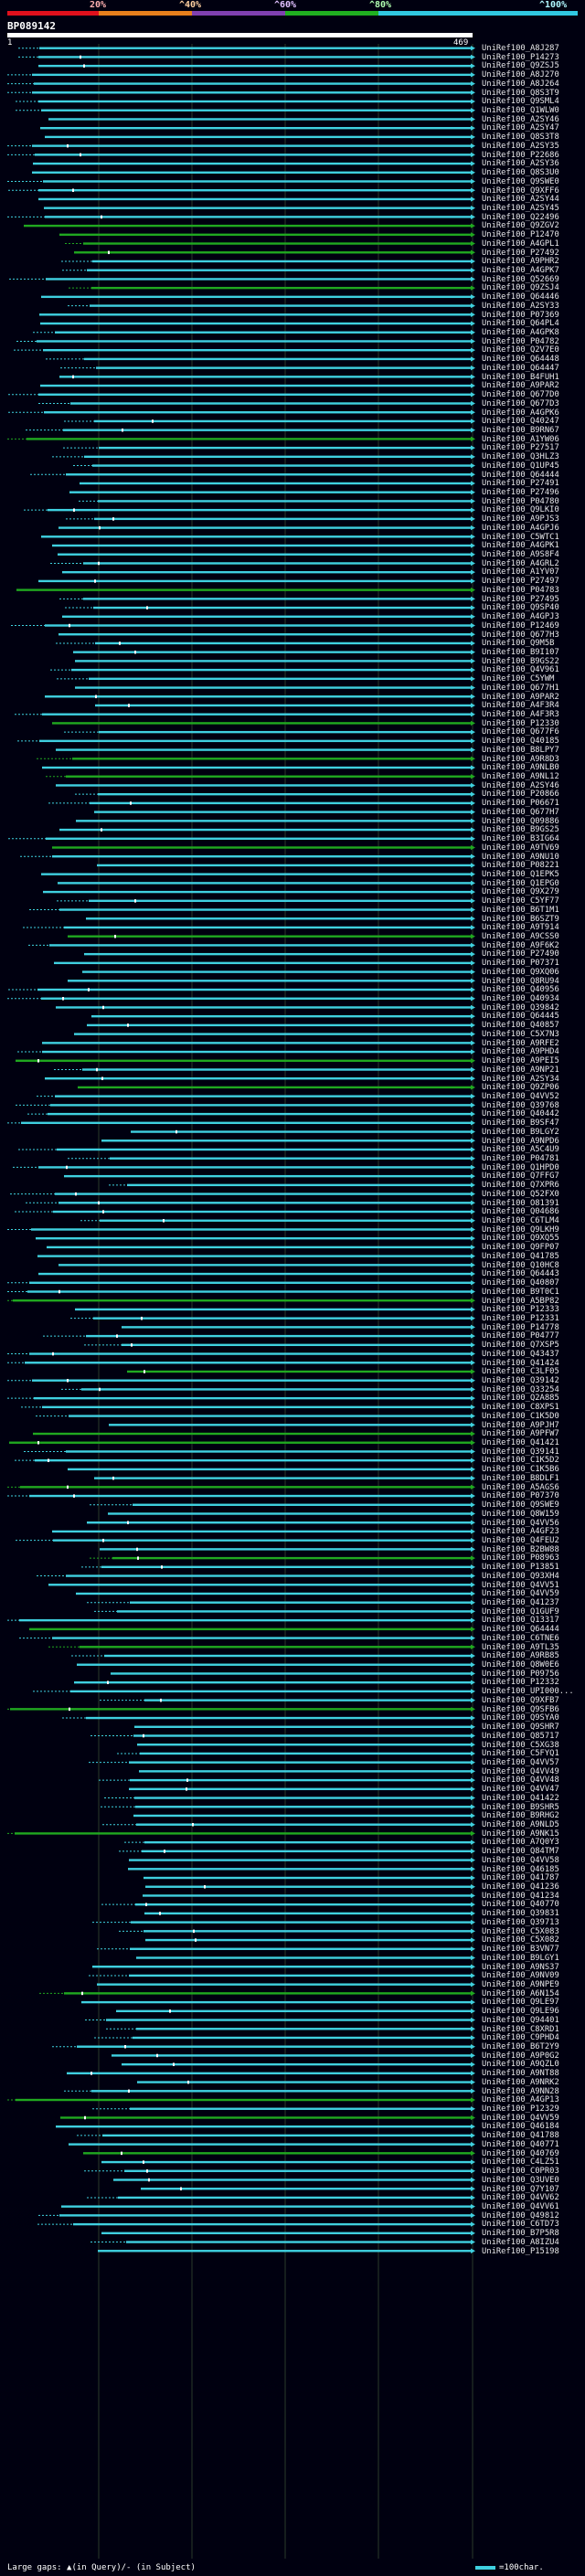 Image resolution: width=585 pixels, height=2576 pixels. Describe the element at coordinates (520, 1221) in the screenshot. I see `hit-label: UniRef100_C6TLM4` at that location.